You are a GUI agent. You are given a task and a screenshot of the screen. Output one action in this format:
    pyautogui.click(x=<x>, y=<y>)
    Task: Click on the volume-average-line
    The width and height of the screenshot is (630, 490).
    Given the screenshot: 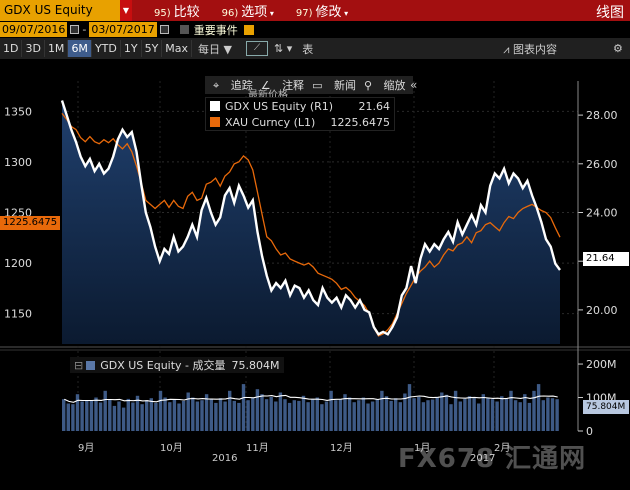 What is the action you would take?
    pyautogui.click(x=311, y=398)
    